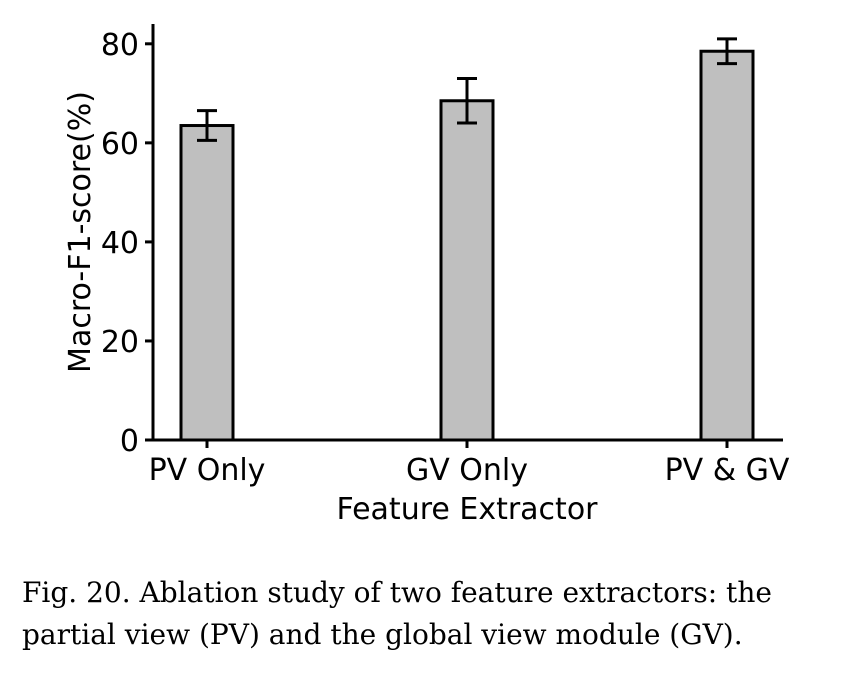  I want to click on error-bars-group, so click(467, 89).